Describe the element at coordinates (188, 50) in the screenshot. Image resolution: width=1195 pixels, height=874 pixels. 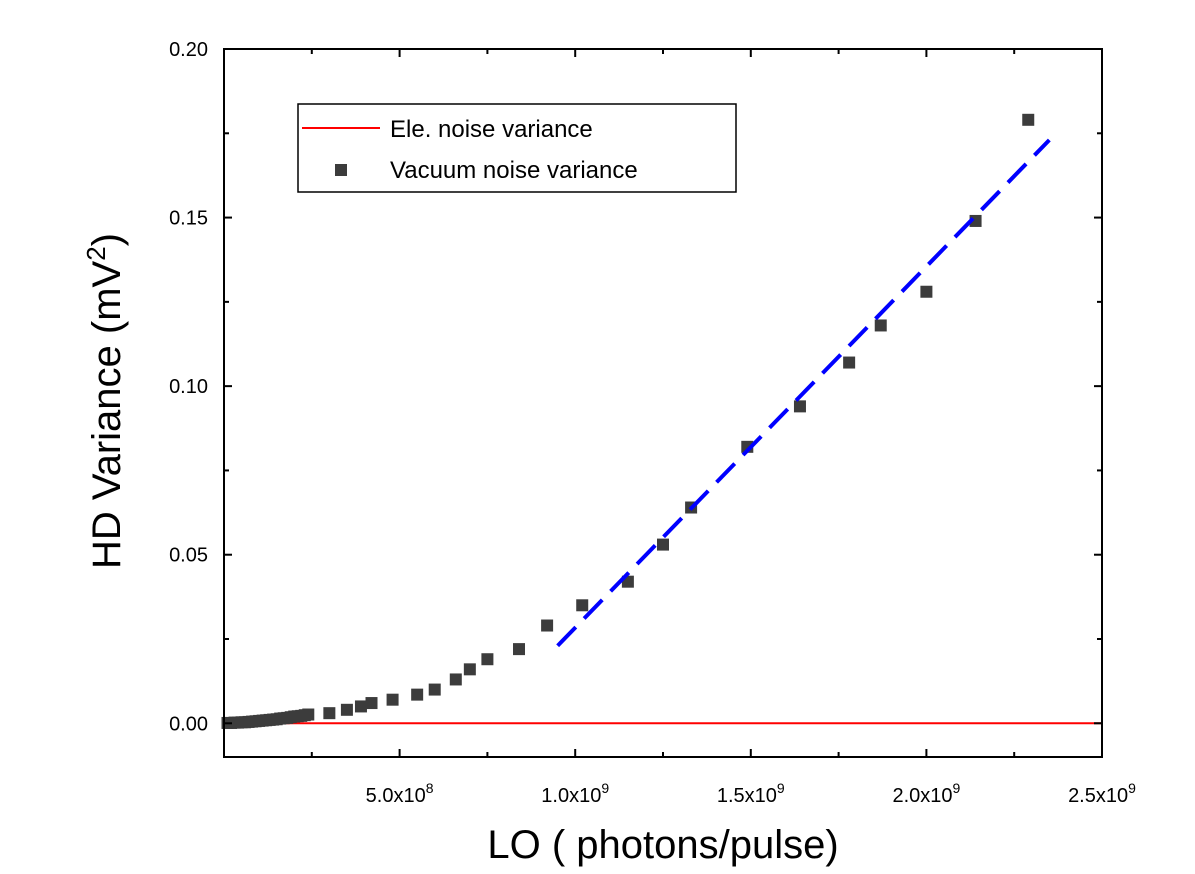
I see `y-tick-label: 0.20` at that location.